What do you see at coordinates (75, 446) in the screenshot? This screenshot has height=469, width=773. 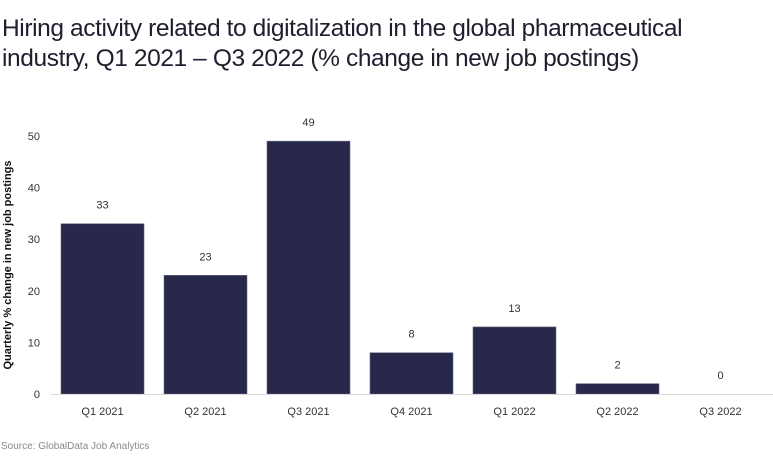 I see `source-note: Source: GlobalData Job Analytics` at bounding box center [75, 446].